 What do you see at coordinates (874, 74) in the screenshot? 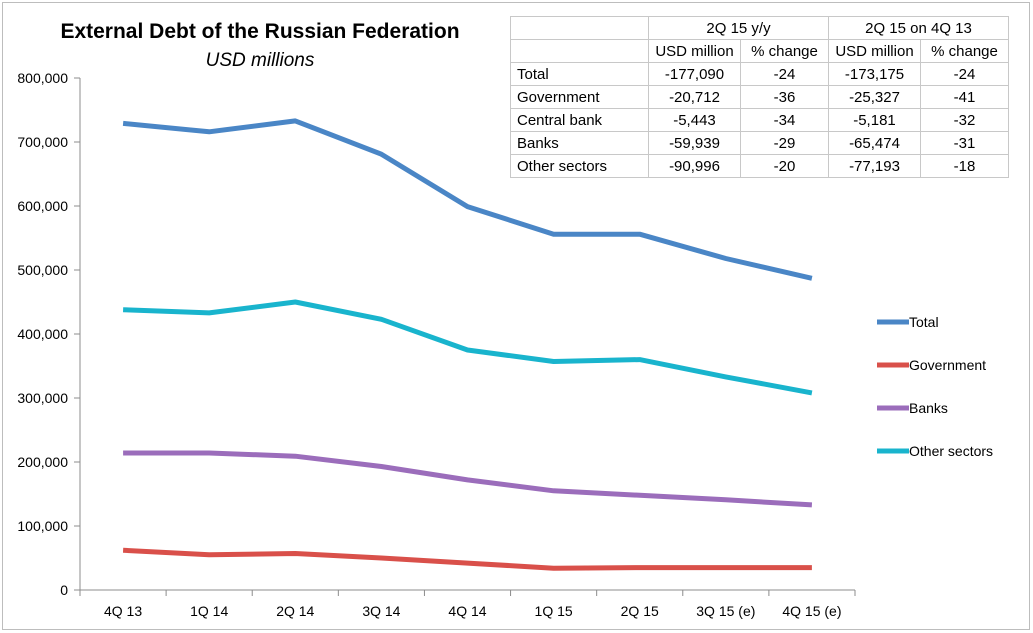
I see `table-cell: -173,175` at bounding box center [874, 74].